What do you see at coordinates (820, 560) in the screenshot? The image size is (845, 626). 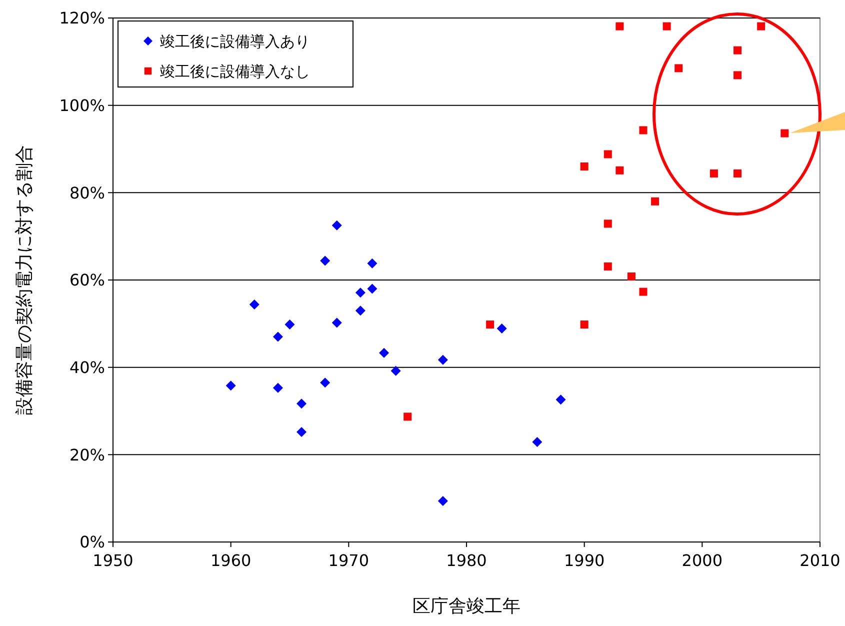 I see `x-tick-label: 2010` at bounding box center [820, 560].